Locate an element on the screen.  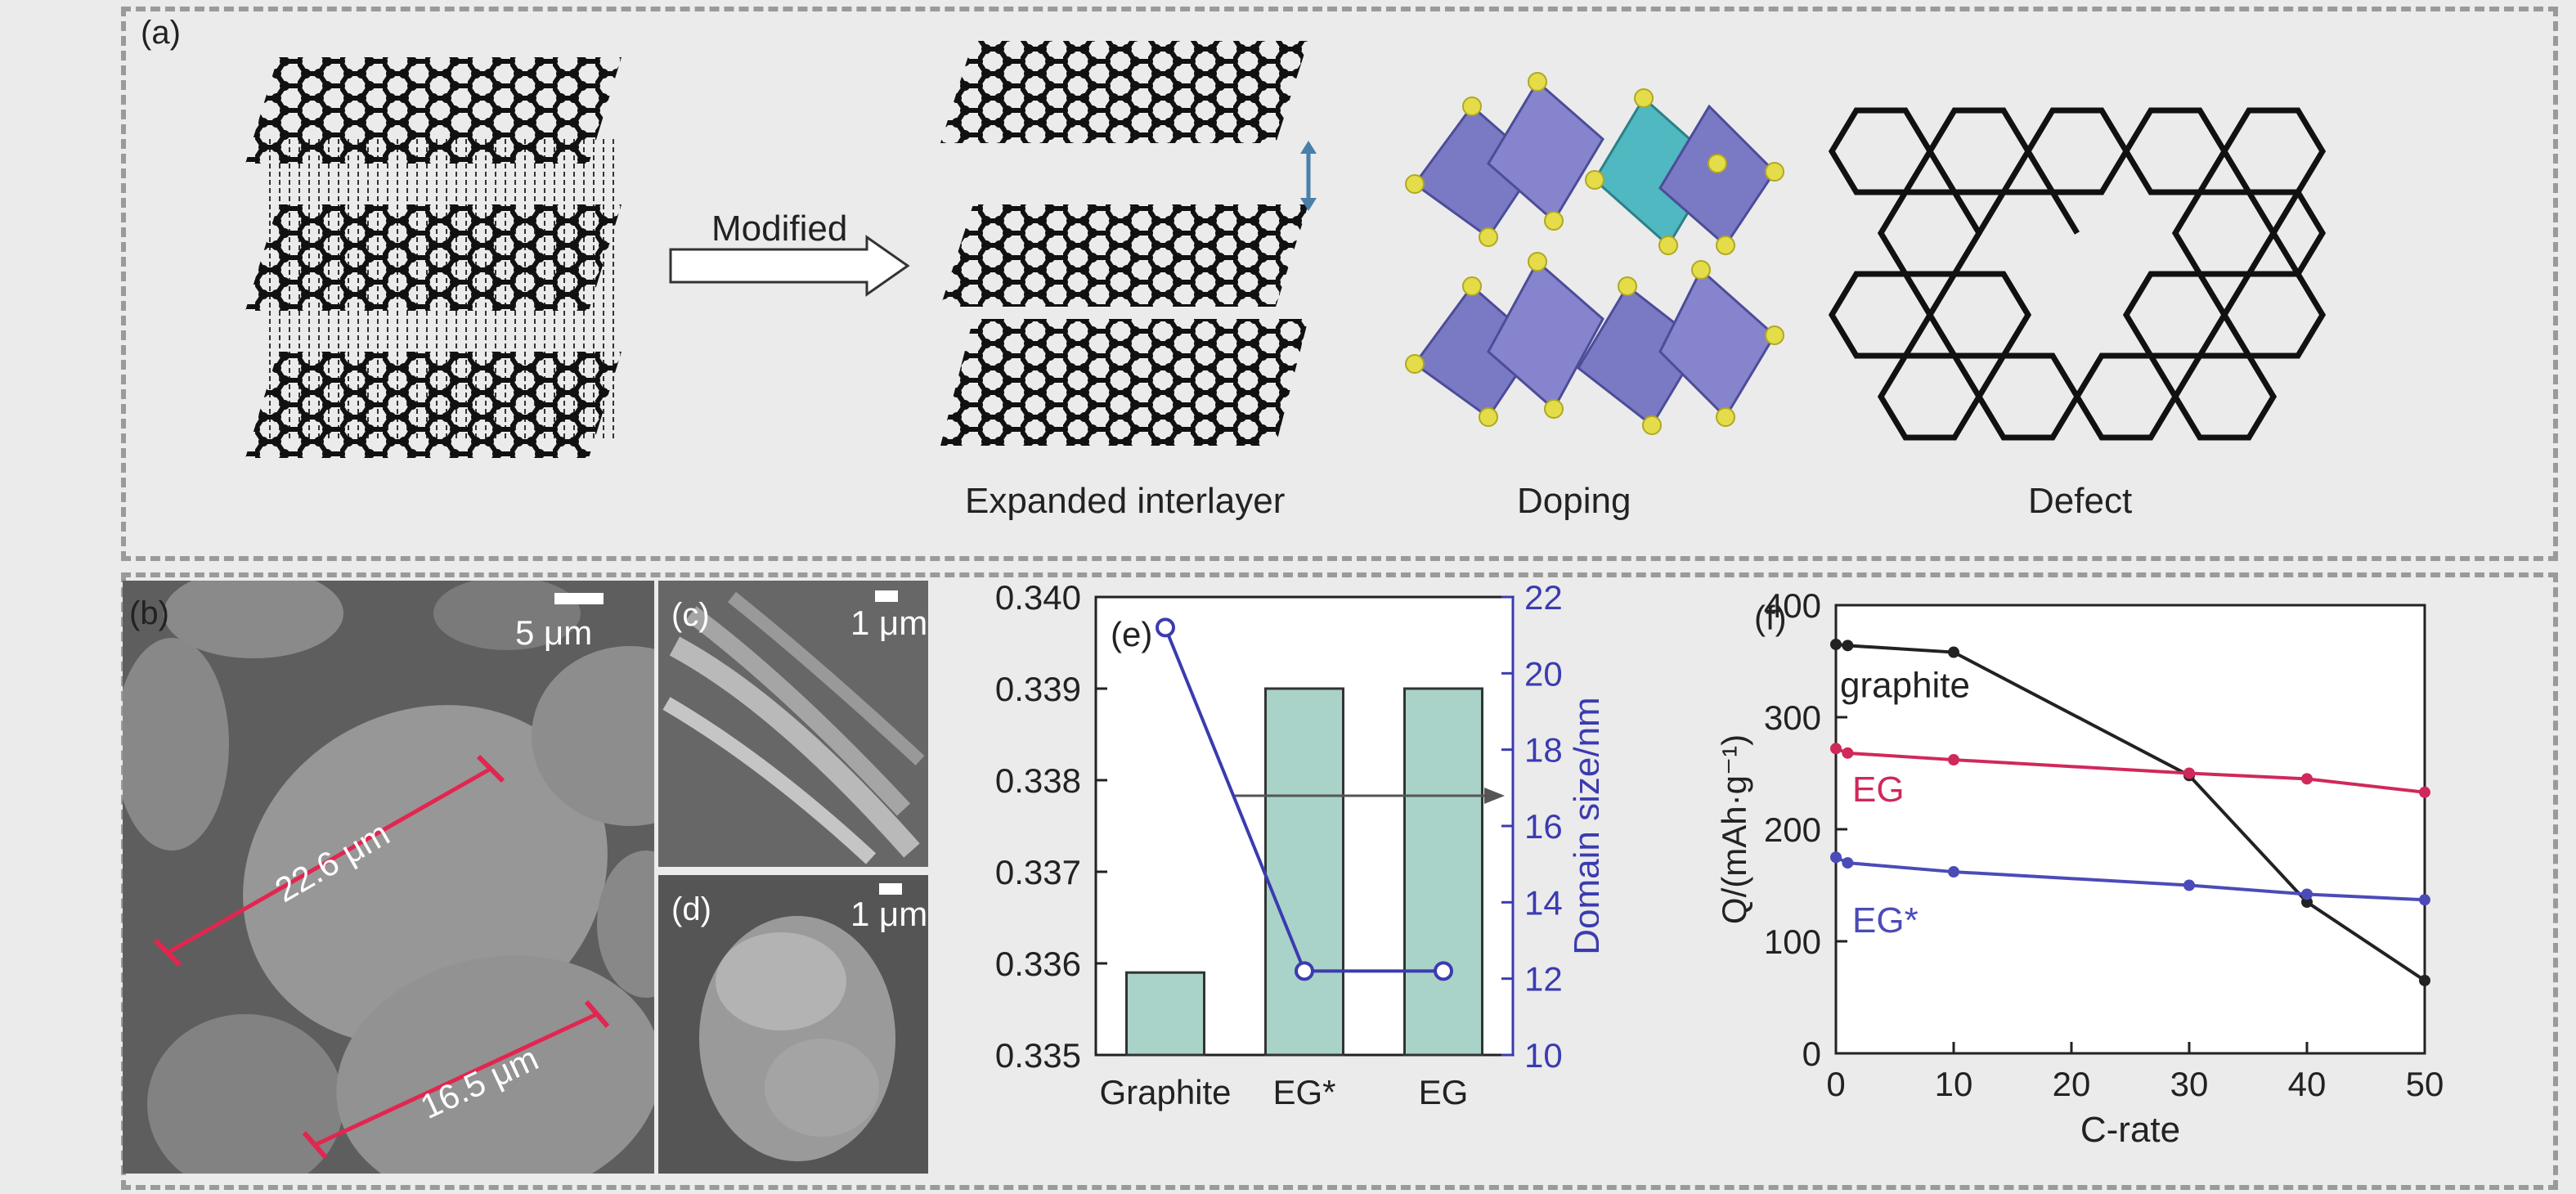
scale-text-b: 5 μm is located at coordinates (554, 632).